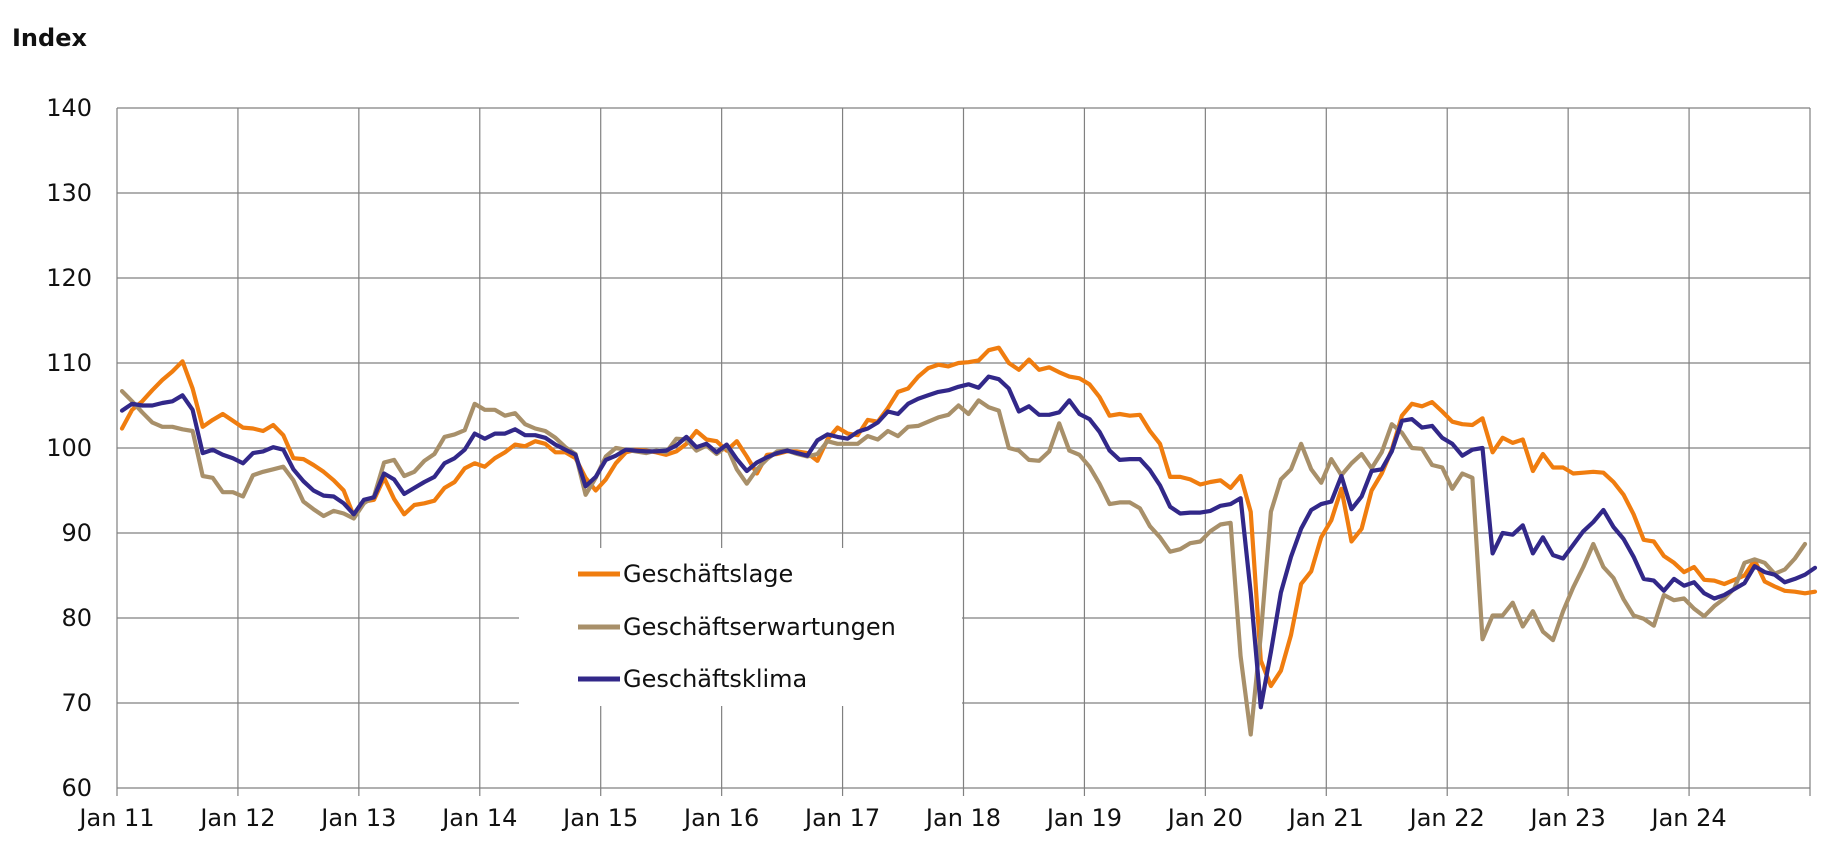 This screenshot has width=1831, height=858. I want to click on x-tick-label: Jan 11, so click(115, 818).